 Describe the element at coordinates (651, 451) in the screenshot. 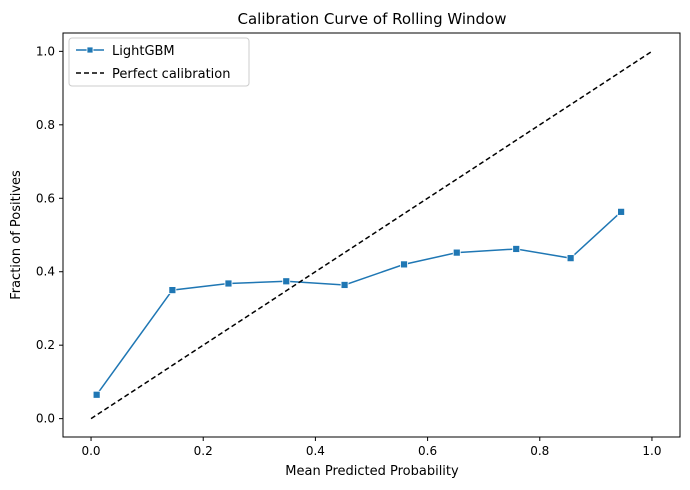

I see `x-tick-label: 1.0` at that location.